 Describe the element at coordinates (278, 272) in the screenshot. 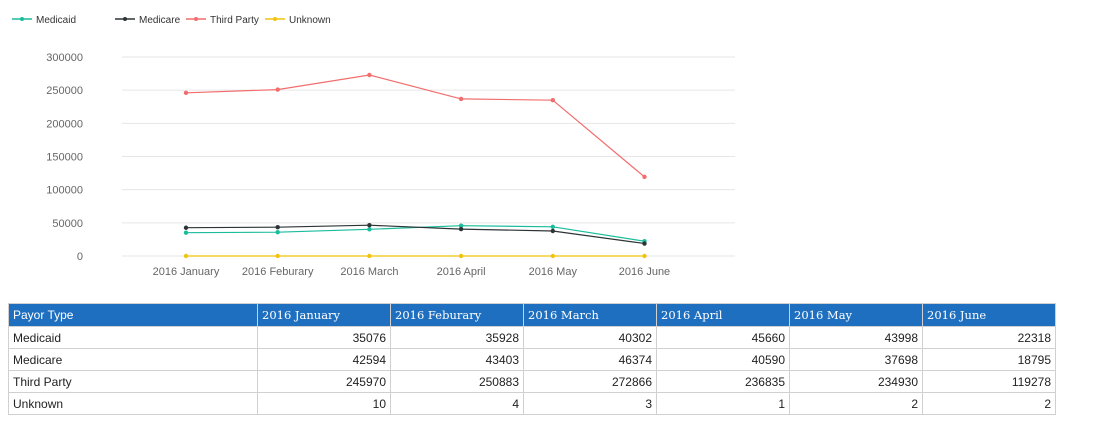

I see `x-tick-label-1: 2016 Feburary` at that location.